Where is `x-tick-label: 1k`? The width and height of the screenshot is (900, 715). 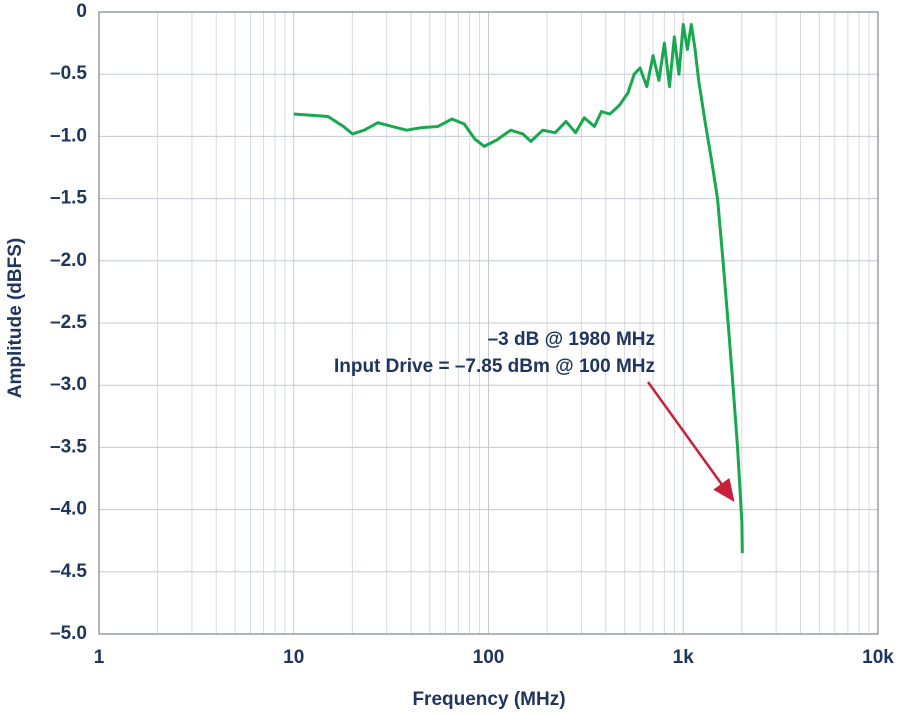 x-tick-label: 1k is located at coordinates (684, 657).